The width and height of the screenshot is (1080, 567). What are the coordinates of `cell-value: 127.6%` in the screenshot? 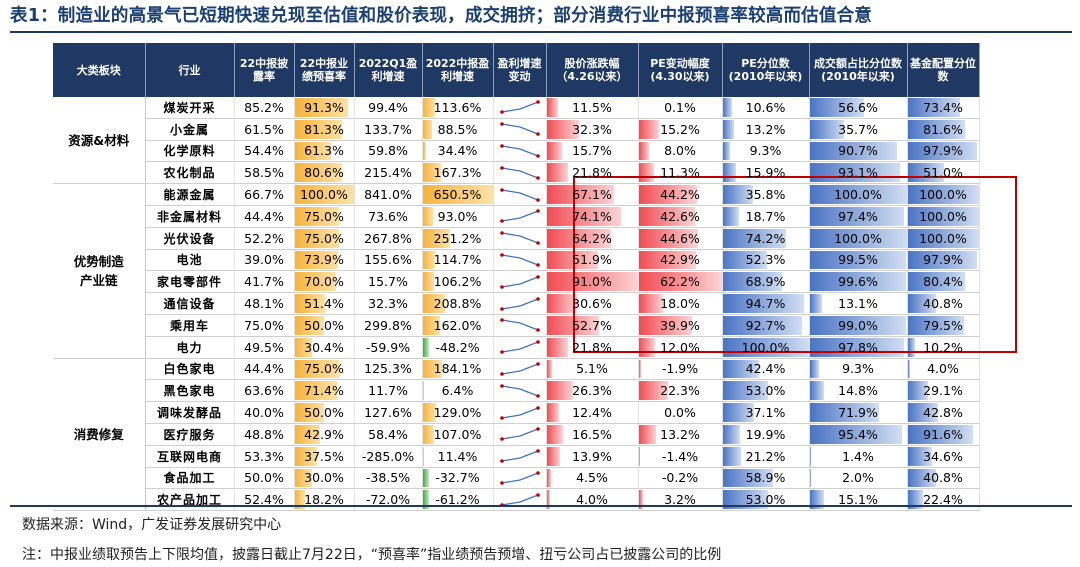 It's located at (388, 413).